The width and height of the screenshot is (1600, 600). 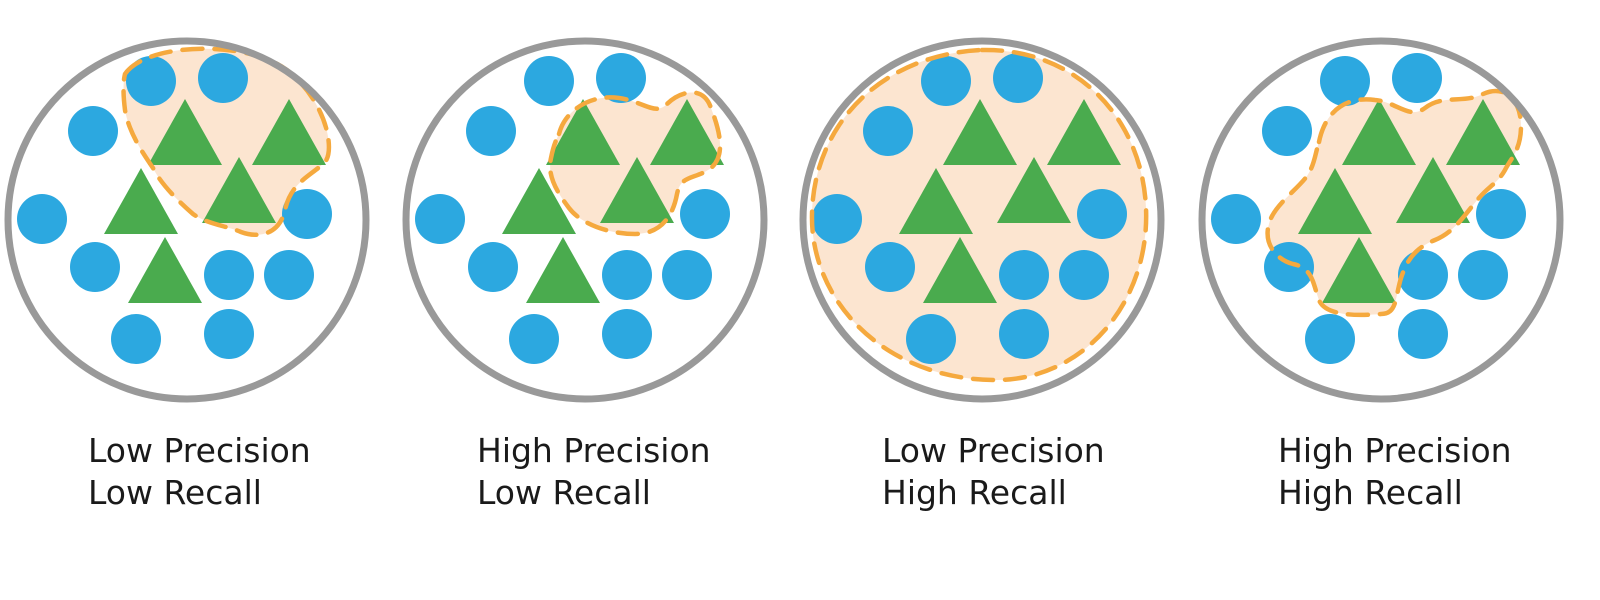 What do you see at coordinates (993, 472) in the screenshot?
I see `panel-caption-3: Low Precision High Recall` at bounding box center [993, 472].